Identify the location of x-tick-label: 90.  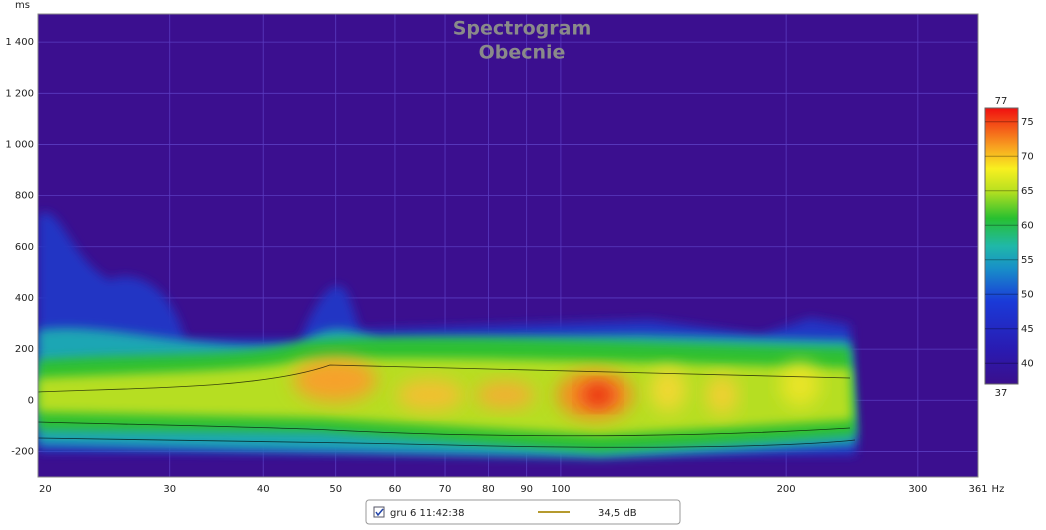
(526, 489).